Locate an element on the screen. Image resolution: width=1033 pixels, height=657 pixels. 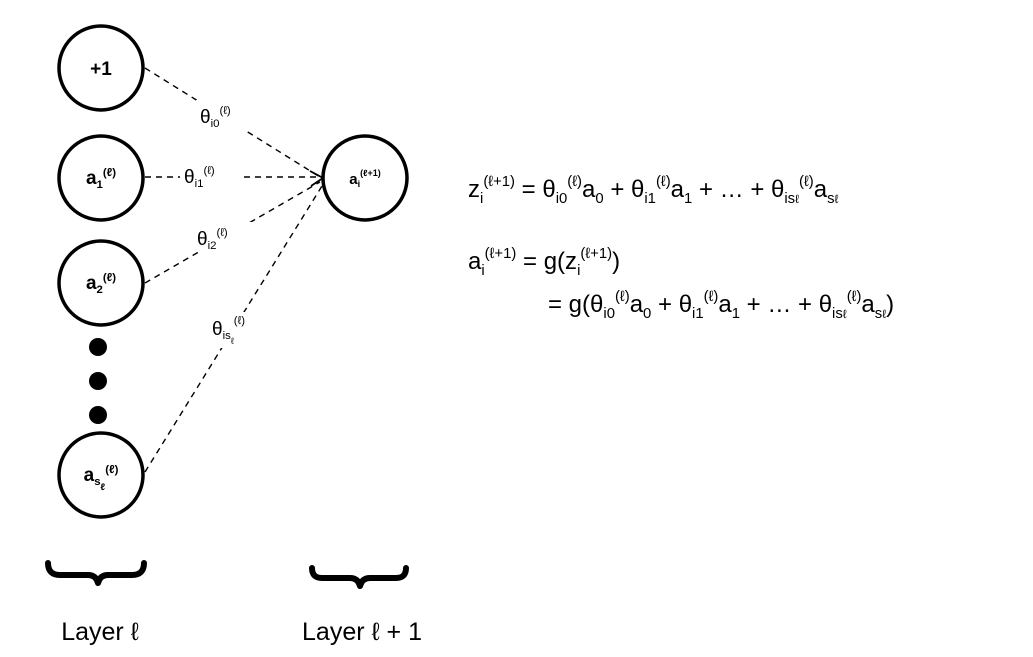
bias-node is located at coordinates (101, 68).